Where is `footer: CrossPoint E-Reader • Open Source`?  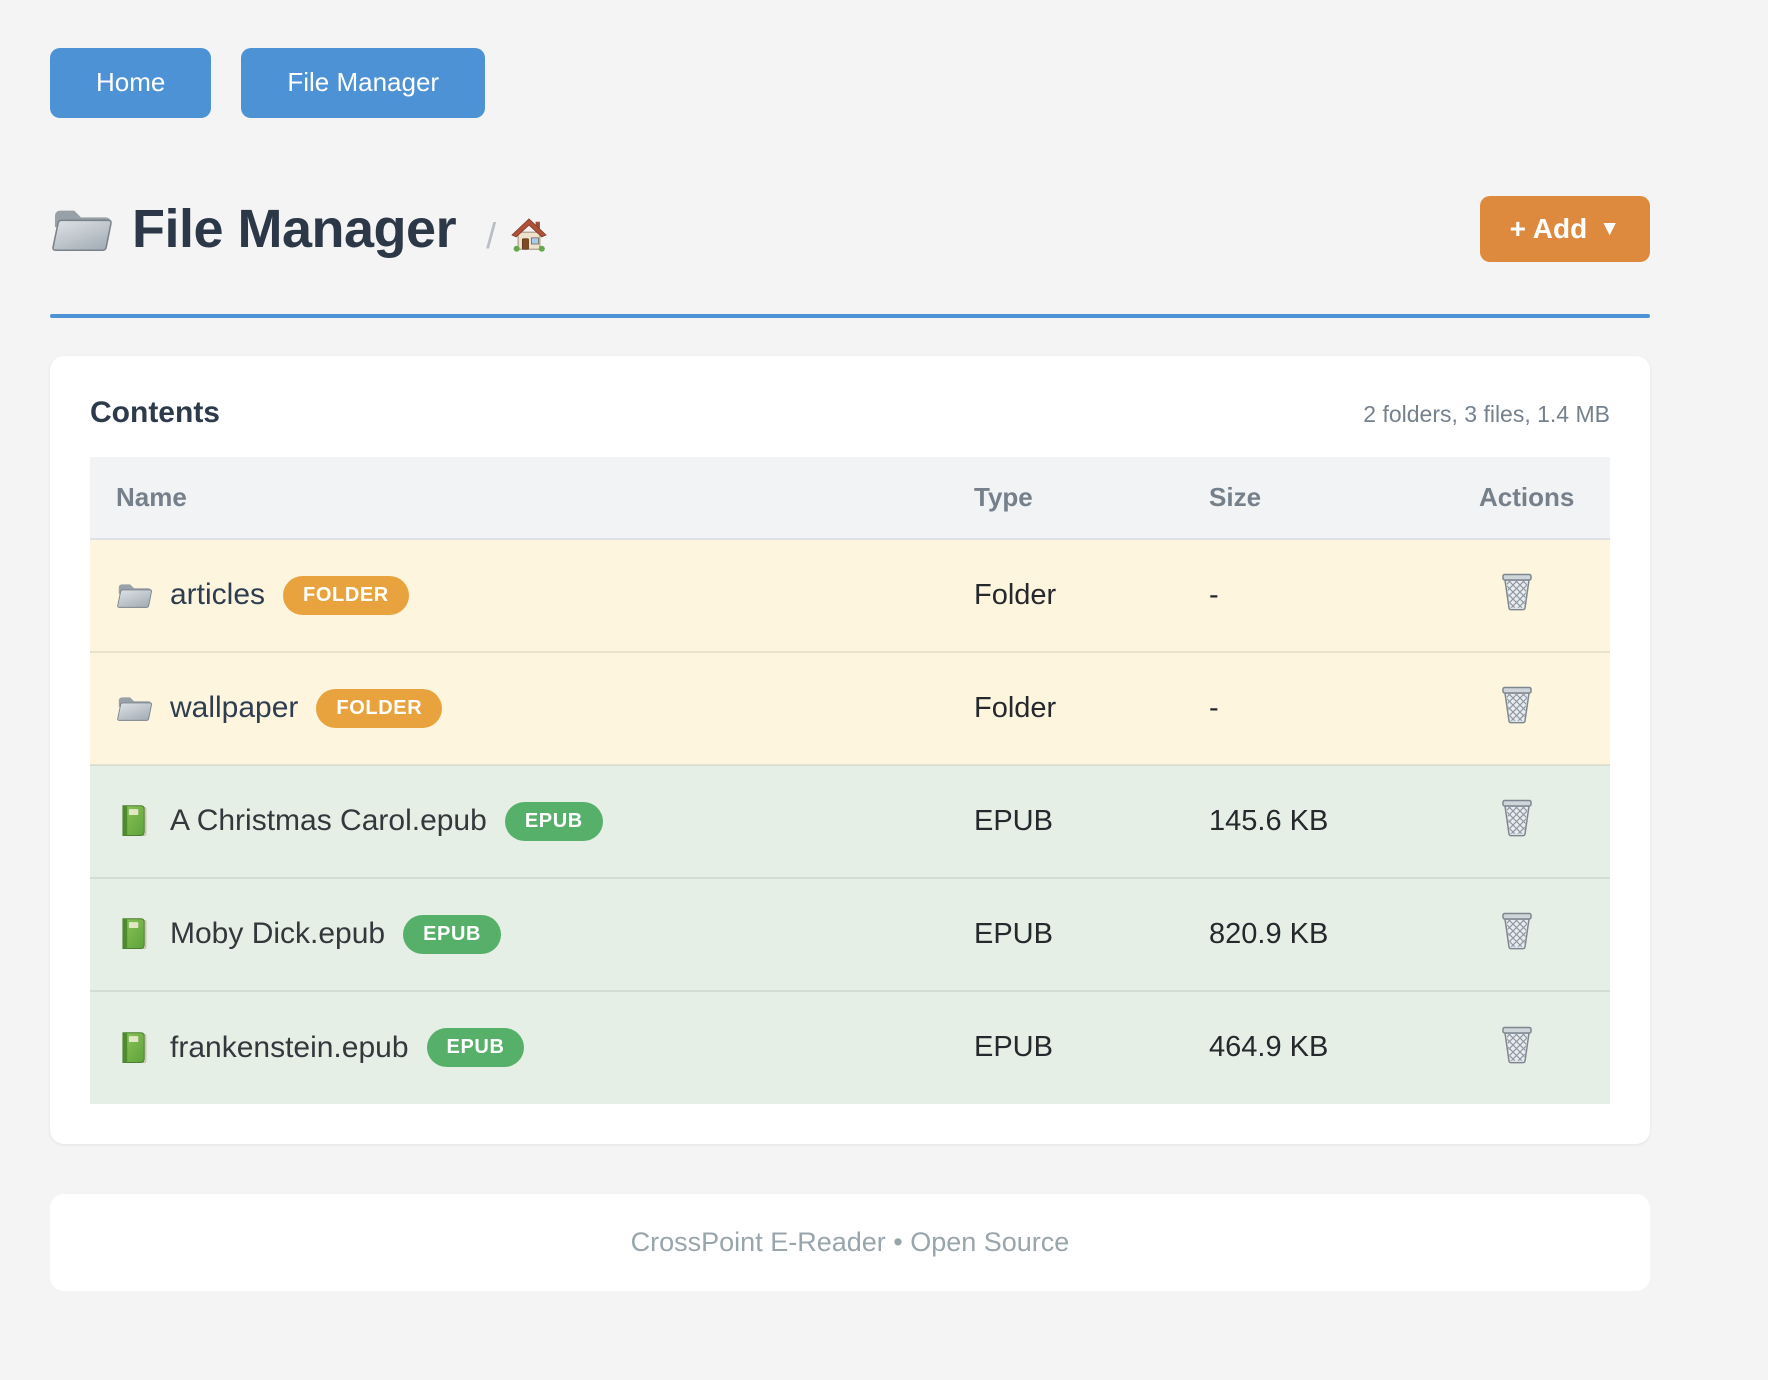
footer: CrossPoint E-Reader • Open Source is located at coordinates (850, 1242).